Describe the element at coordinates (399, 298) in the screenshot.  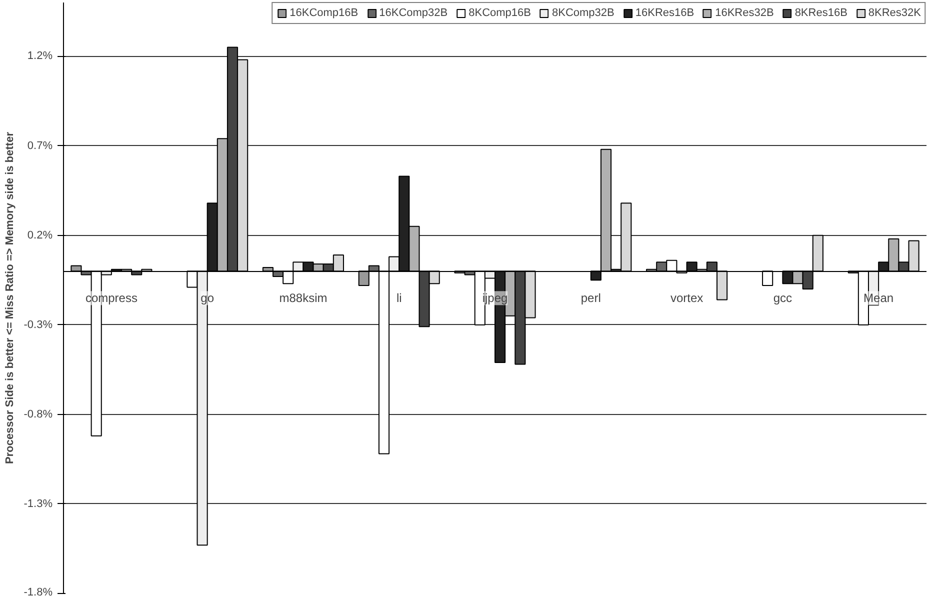
I see `x-tick-label: li` at that location.